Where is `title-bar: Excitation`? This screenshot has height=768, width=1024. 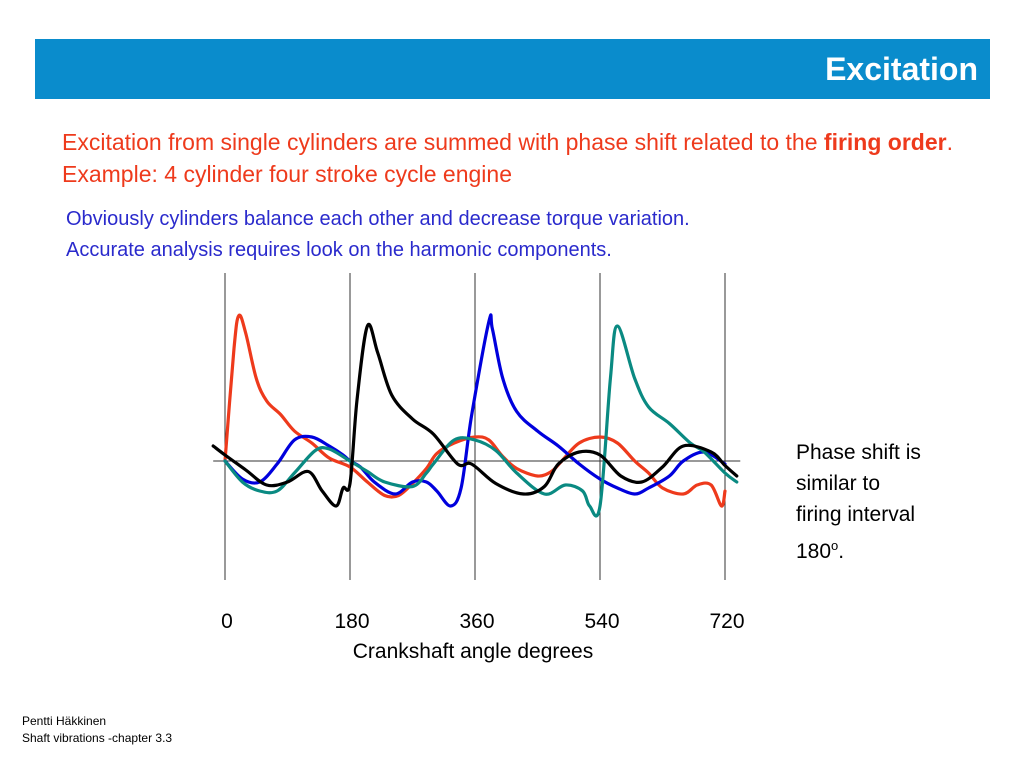
title-bar: Excitation is located at coordinates (512, 69).